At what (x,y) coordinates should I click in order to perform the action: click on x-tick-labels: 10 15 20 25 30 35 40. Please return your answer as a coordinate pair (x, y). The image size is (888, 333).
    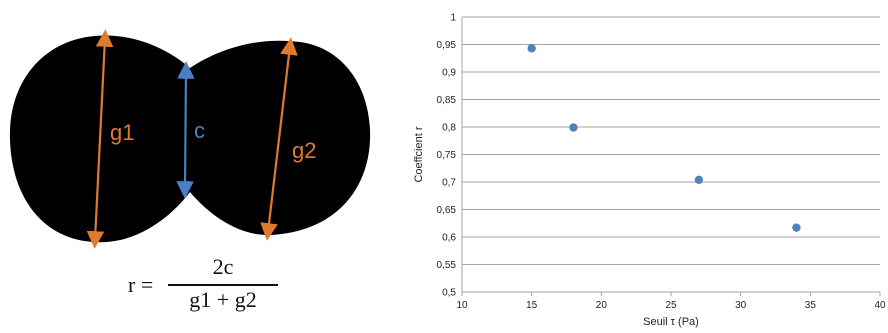
    Looking at the image, I should click on (671, 305).